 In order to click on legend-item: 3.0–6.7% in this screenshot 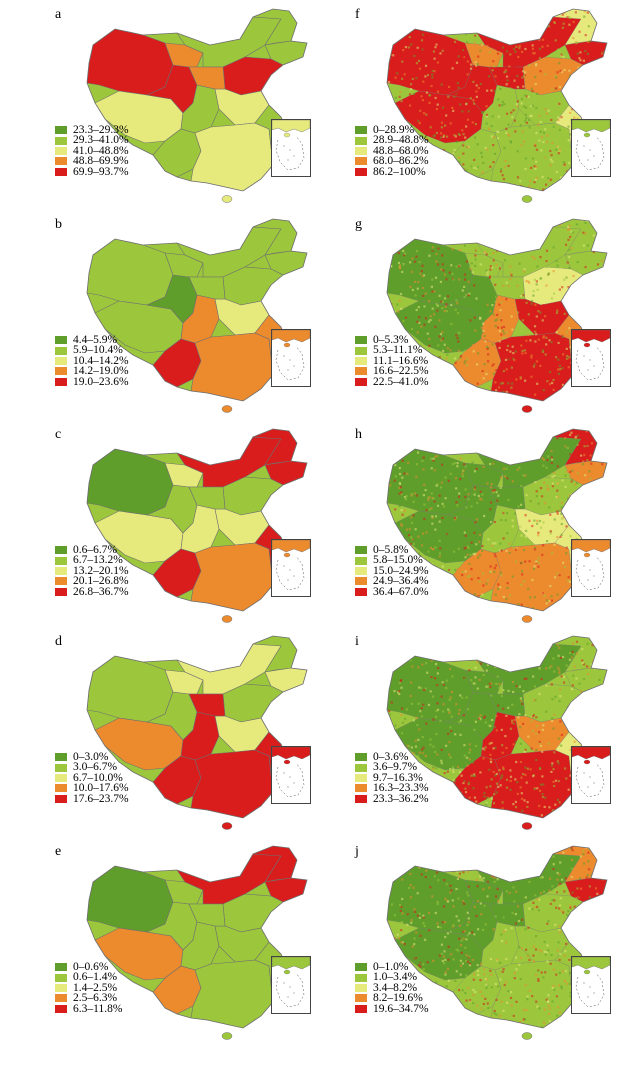, I will do `click(92, 767)`.